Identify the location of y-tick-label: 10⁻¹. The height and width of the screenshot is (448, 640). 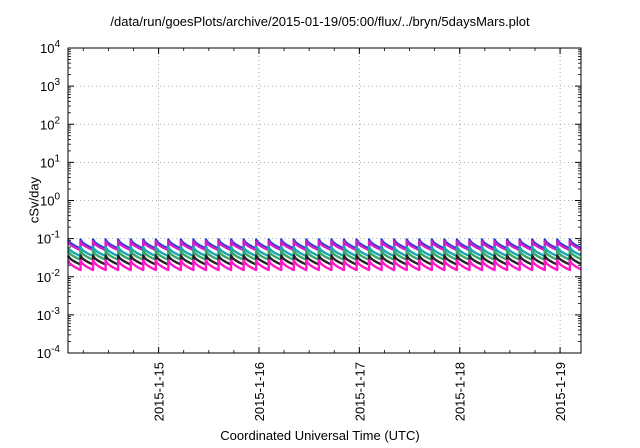
(49, 238).